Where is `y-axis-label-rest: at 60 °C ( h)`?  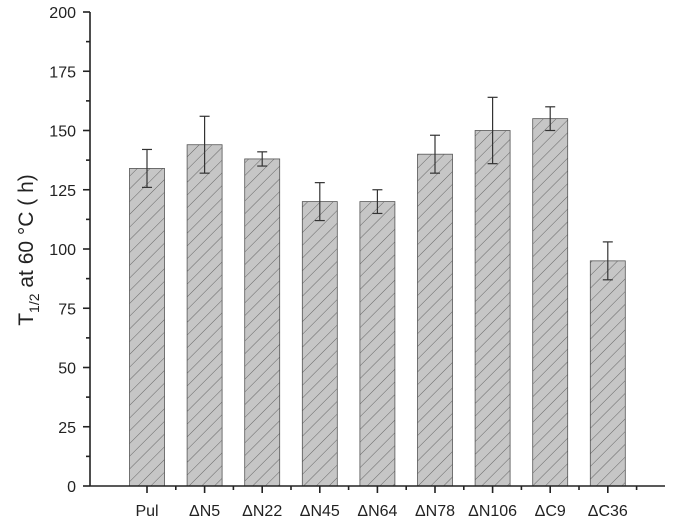
y-axis-label-rest: at 60 °C ( h) is located at coordinates (26, 233).